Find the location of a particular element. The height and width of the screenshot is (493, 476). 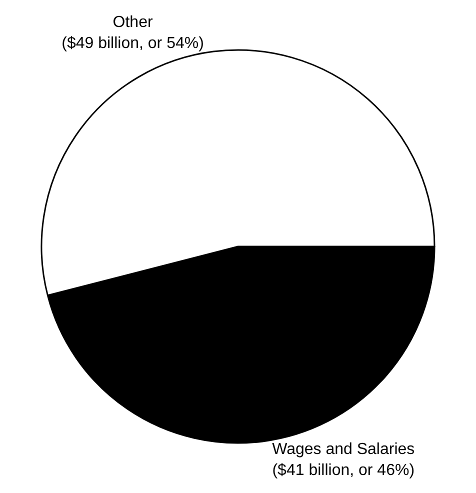

slice-label: Wages and Salaries is located at coordinates (343, 449).